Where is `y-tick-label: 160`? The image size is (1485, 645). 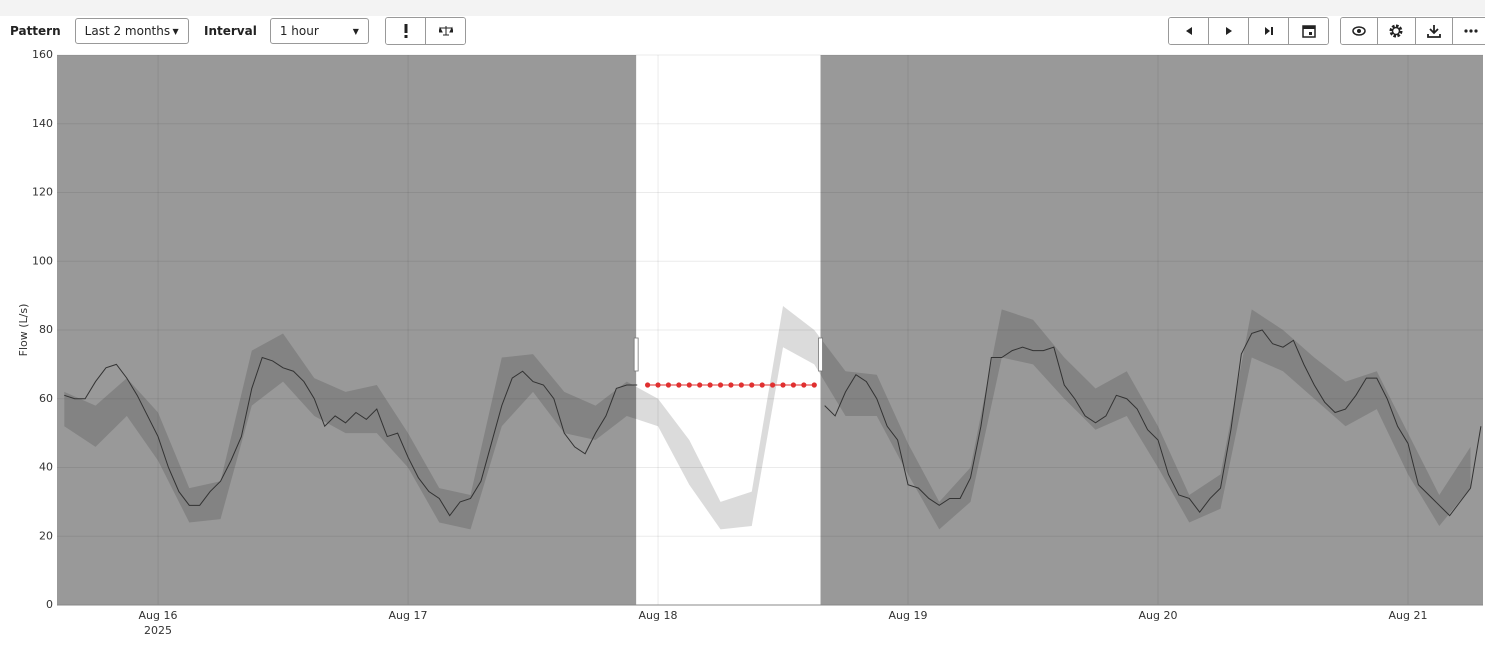 y-tick-label: 160 is located at coordinates (42, 54).